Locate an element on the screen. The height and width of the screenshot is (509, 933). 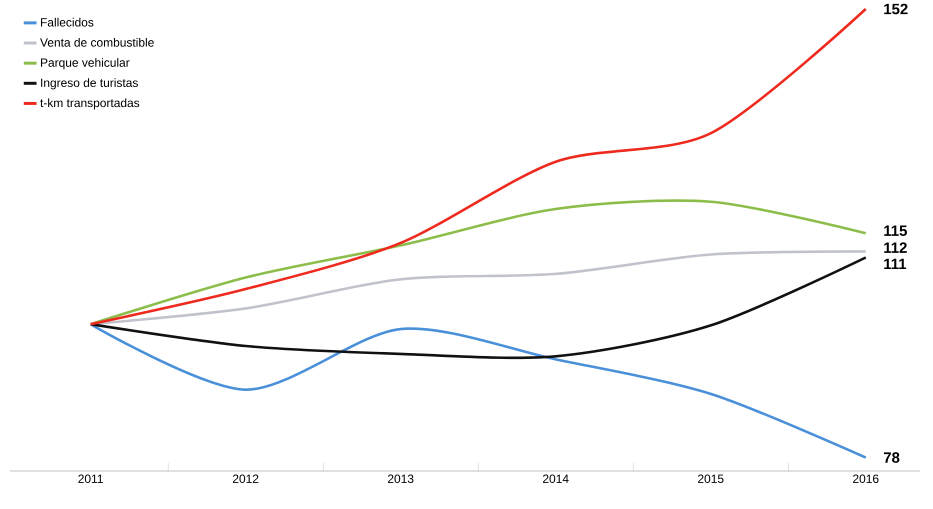
x-tick-label: 2011 is located at coordinates (90, 478).